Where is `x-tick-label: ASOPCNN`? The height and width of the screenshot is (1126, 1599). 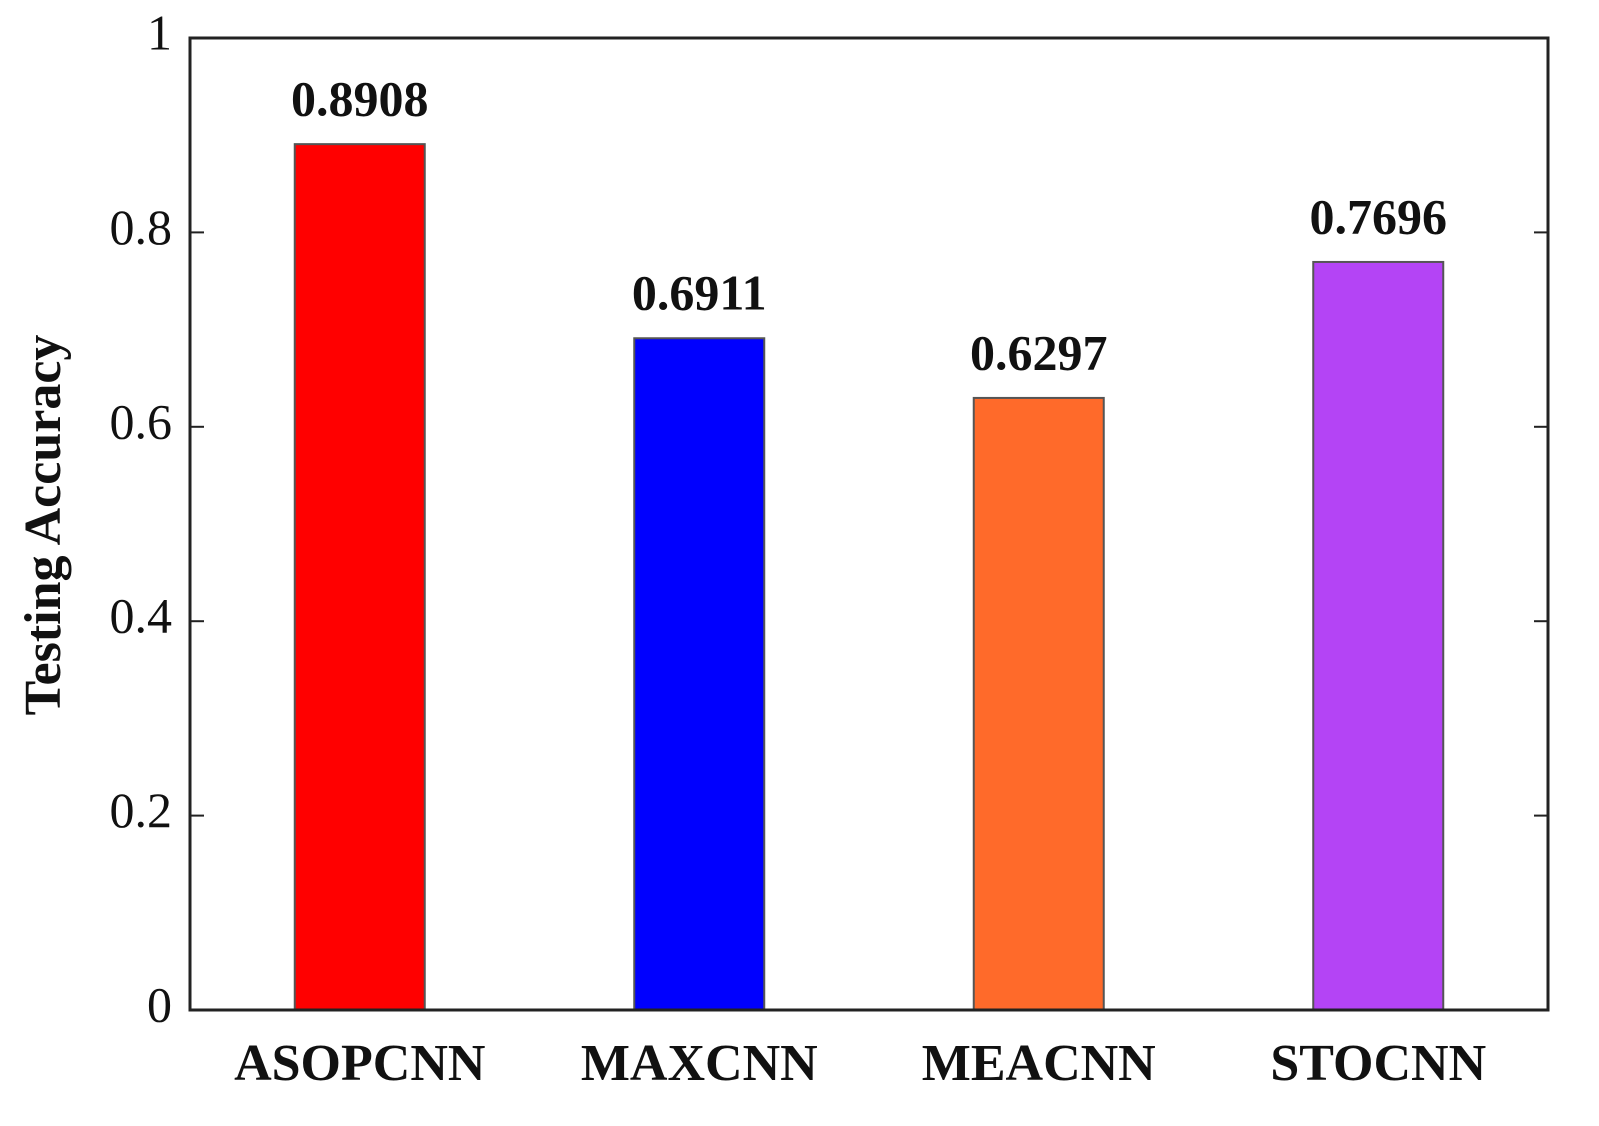
x-tick-label: ASOPCNN is located at coordinates (359, 1063).